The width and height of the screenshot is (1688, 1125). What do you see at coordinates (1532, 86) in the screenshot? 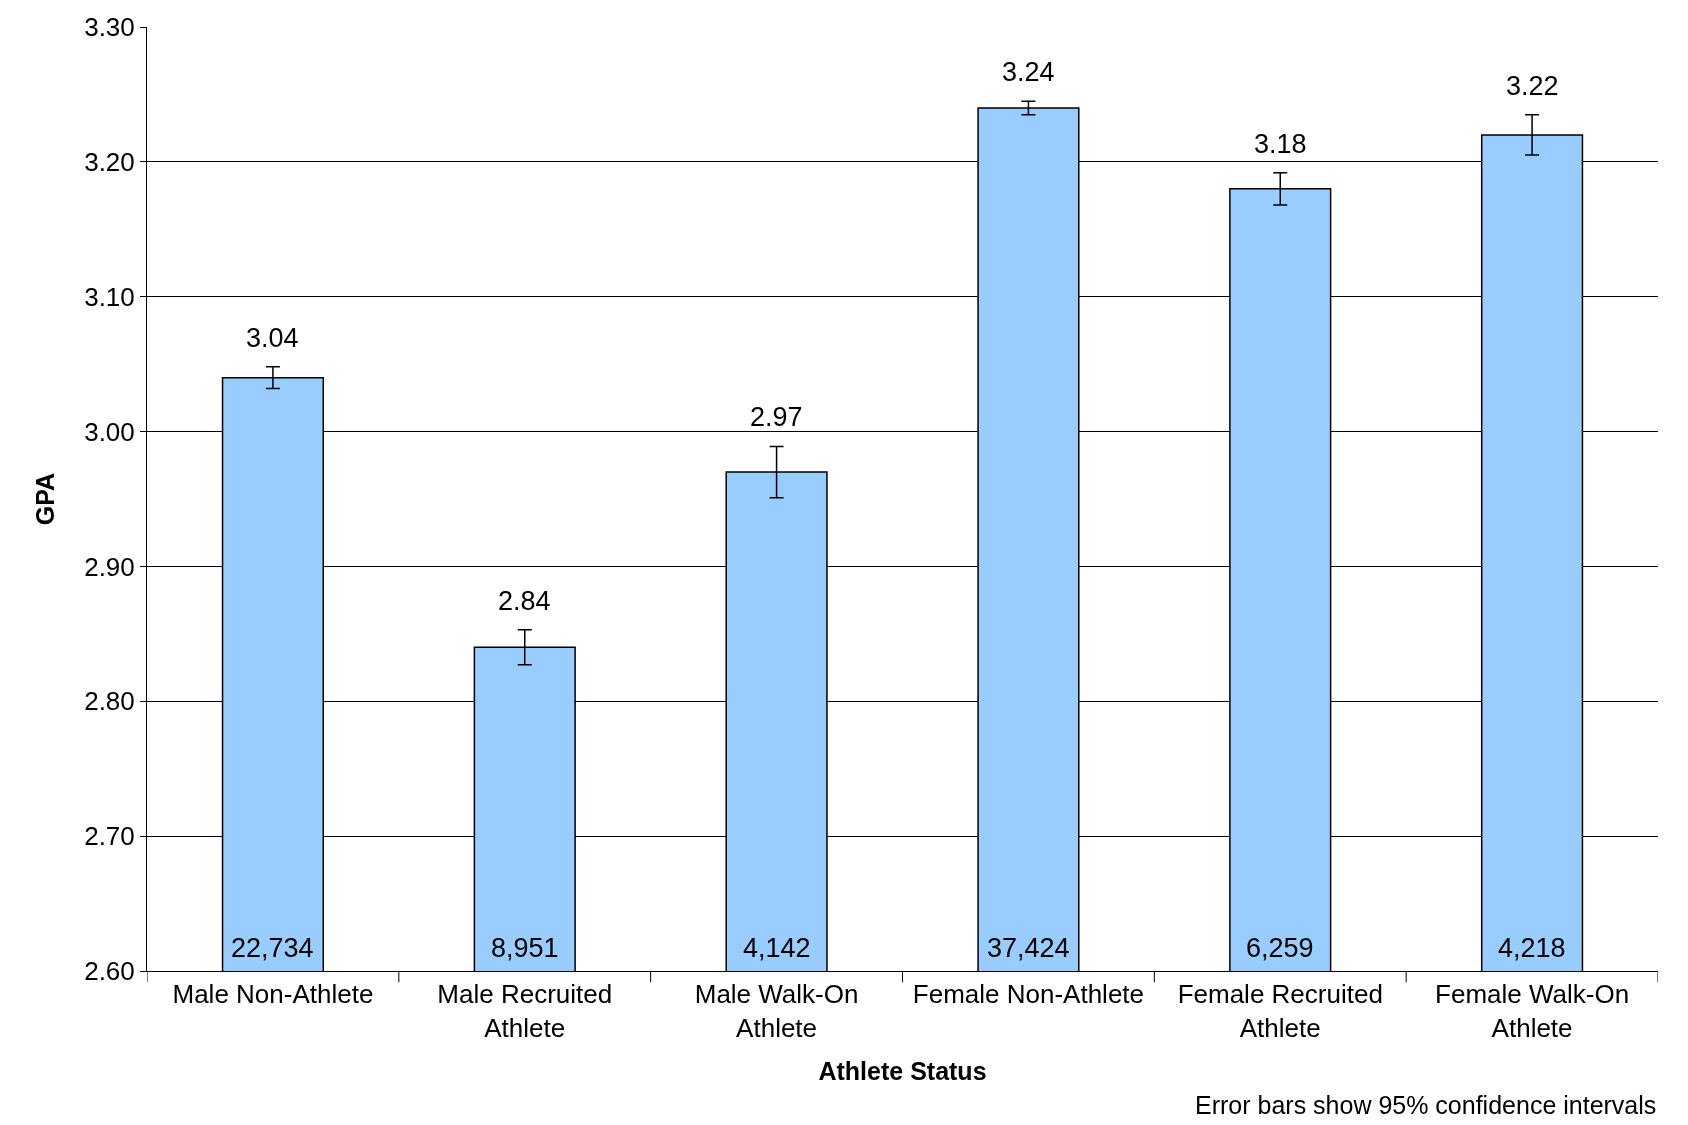
I see `data-label: 3.22` at bounding box center [1532, 86].